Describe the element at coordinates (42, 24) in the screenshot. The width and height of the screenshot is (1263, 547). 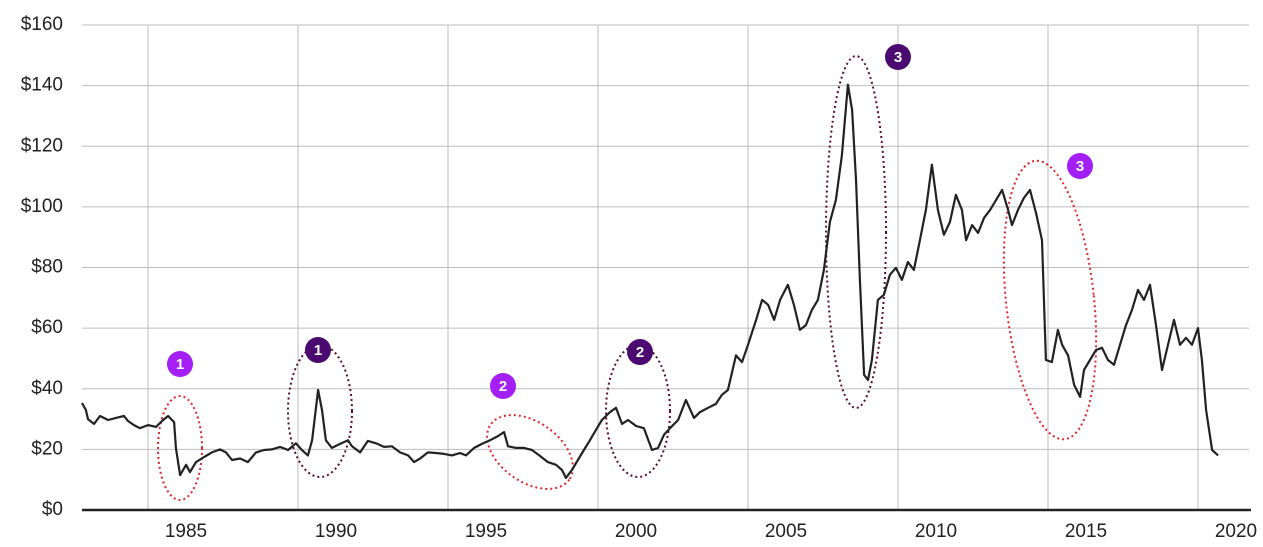
I see `y-tick-label: $160` at that location.